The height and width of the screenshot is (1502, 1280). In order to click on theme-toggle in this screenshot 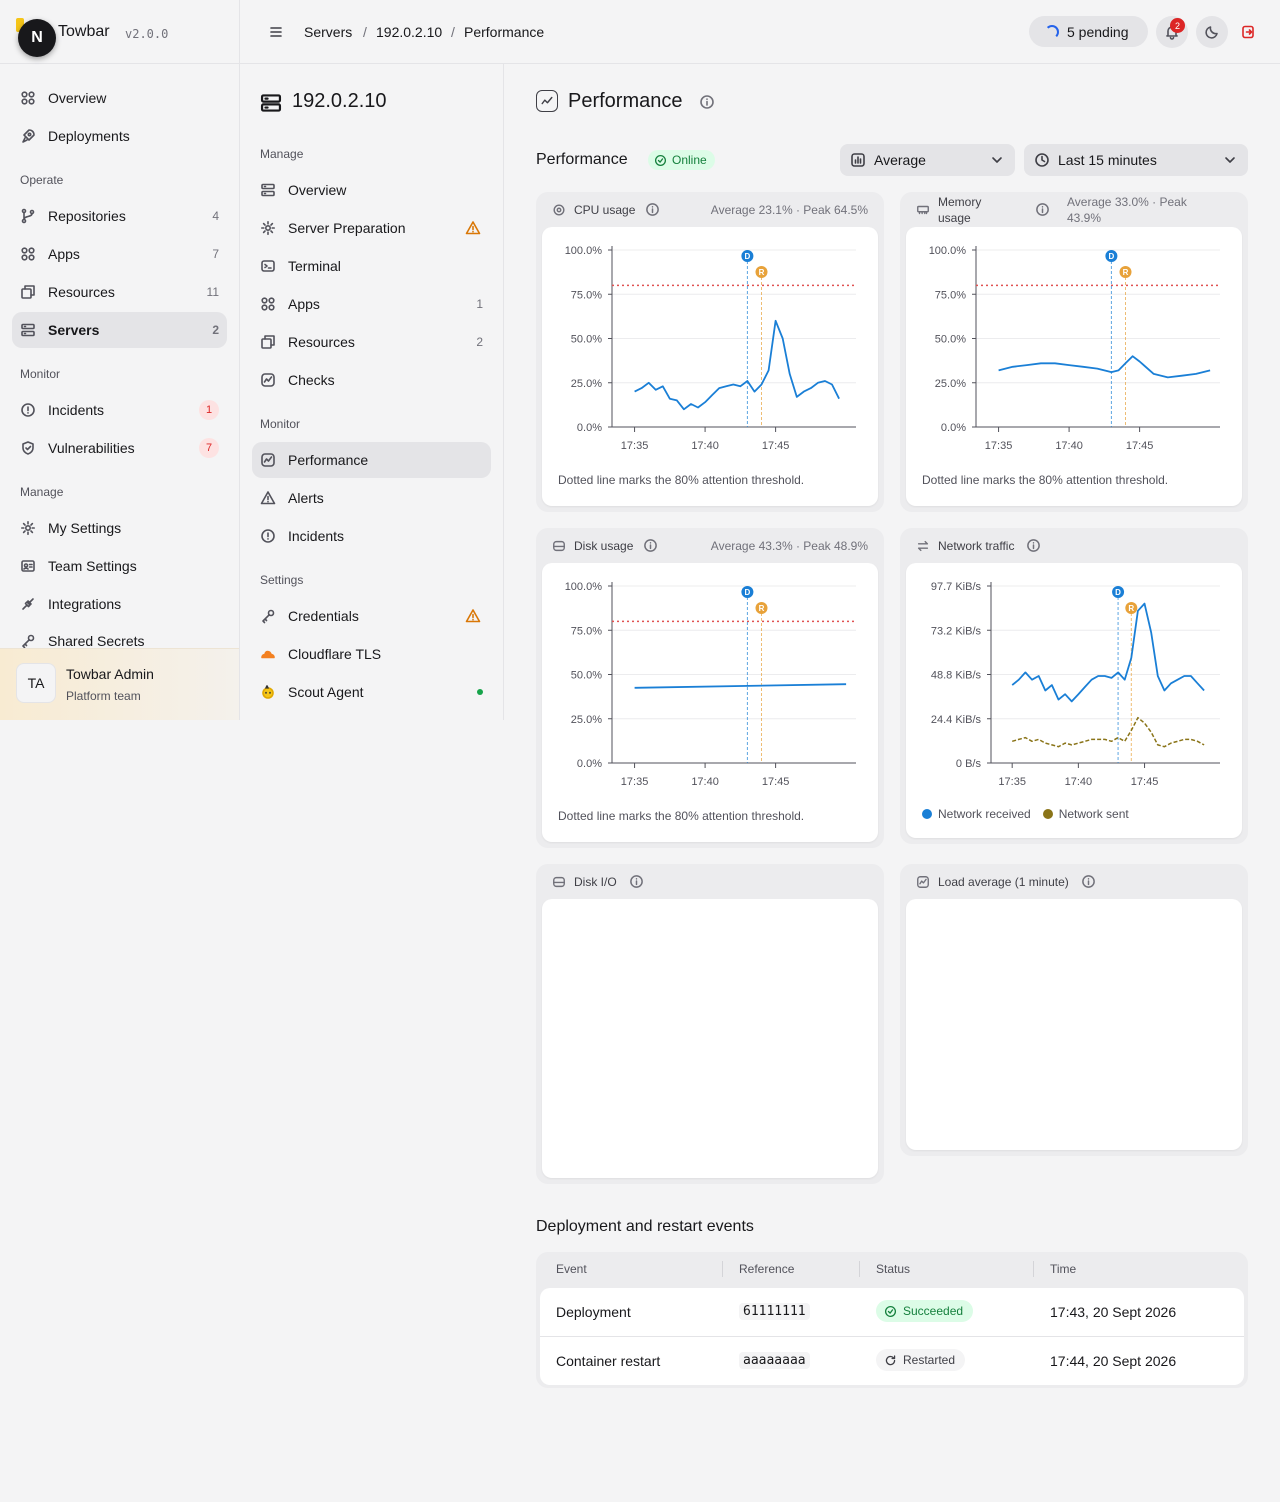, I will do `click(1212, 32)`.